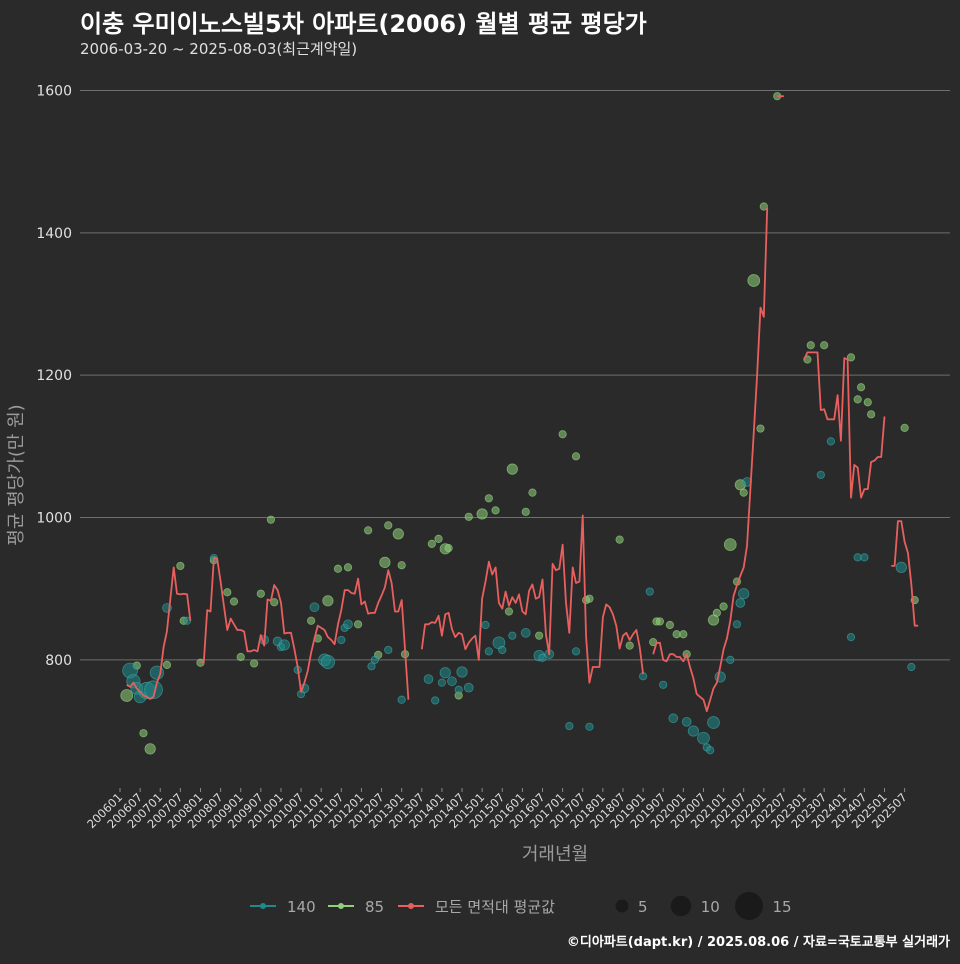 This screenshot has height=964, width=960. Describe the element at coordinates (363, 24) in the screenshot. I see `chart-title: 이충 우미이노스빌5차 아파트(2006) 월별 평균 평당가` at that location.